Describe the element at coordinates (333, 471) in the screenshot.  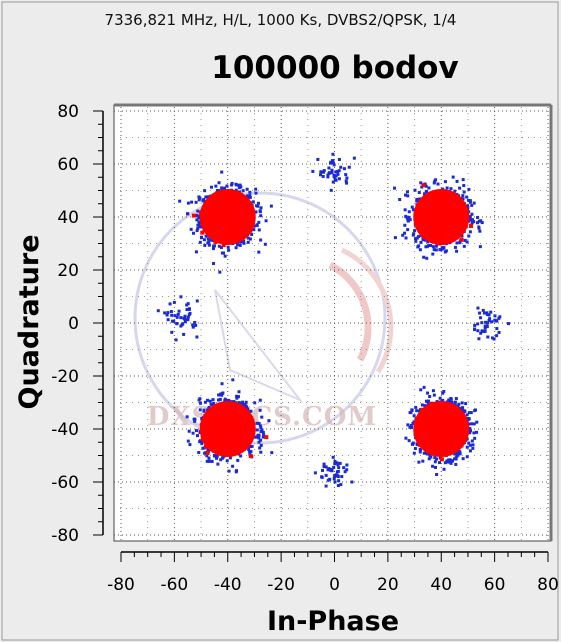
I see `cluster-minor` at that location.